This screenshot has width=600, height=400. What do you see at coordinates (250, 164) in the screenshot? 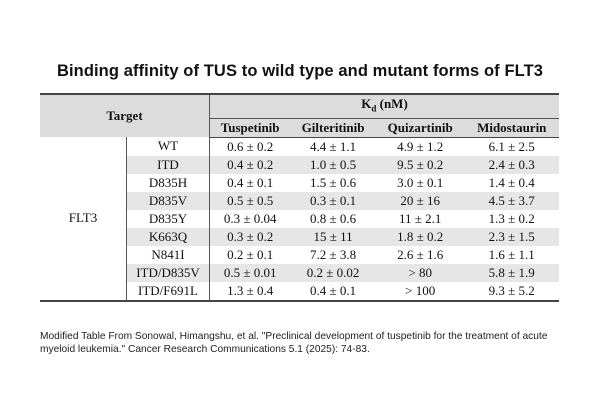
I see `value-cell: 0.4 ± 0.2` at bounding box center [250, 164].